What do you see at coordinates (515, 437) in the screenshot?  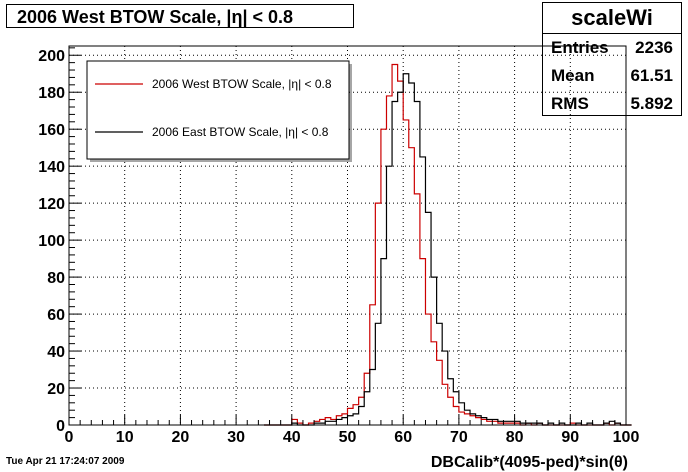 I see `x-tick-label: 80` at bounding box center [515, 437].